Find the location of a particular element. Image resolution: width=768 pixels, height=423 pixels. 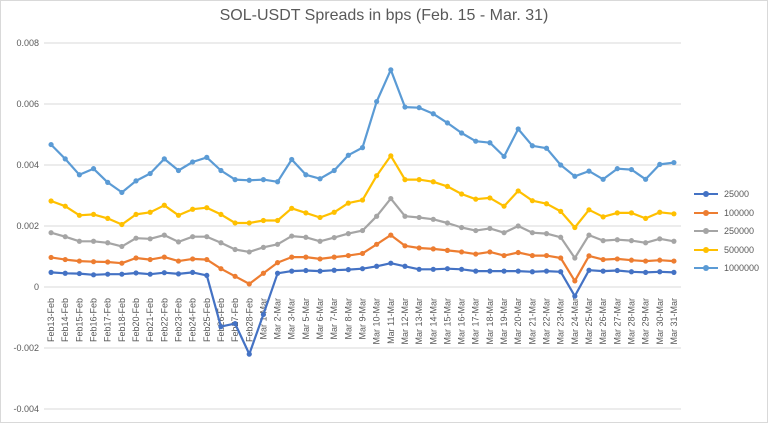

x-tick-label: Mar 13-Mar is located at coordinates (419, 321).